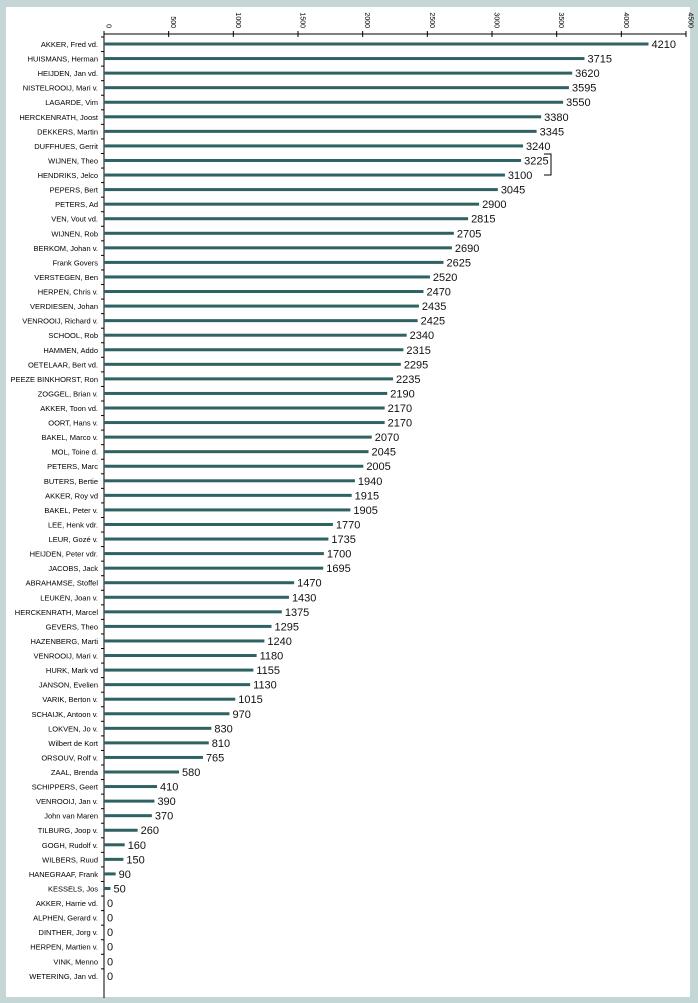 The image size is (698, 1003). Describe the element at coordinates (69, 44) in the screenshot. I see `category-label: AKKER, Fred vd.` at that location.